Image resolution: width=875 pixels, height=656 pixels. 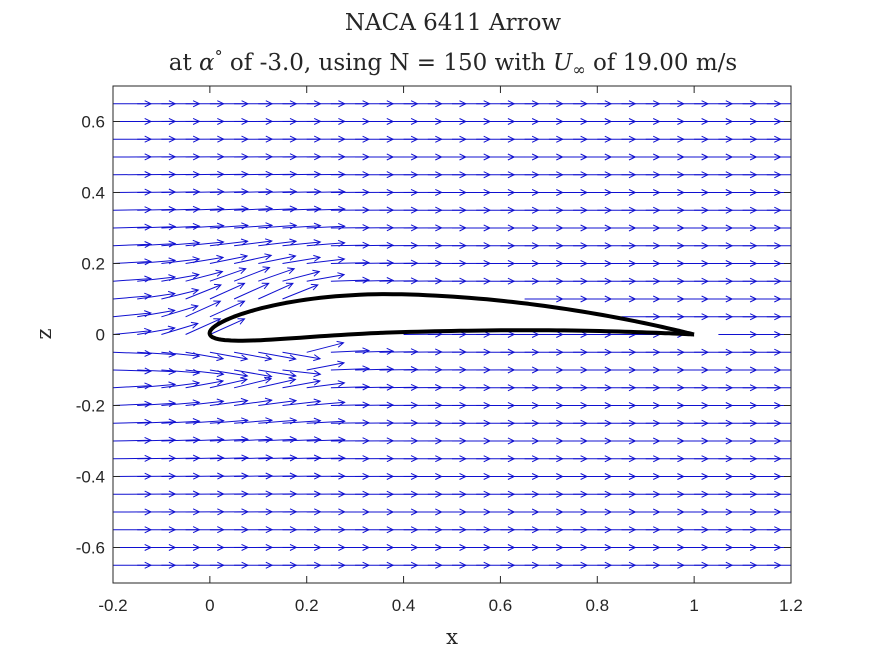 What do you see at coordinates (693, 605) in the screenshot?
I see `x-tick-label: 1` at bounding box center [693, 605].